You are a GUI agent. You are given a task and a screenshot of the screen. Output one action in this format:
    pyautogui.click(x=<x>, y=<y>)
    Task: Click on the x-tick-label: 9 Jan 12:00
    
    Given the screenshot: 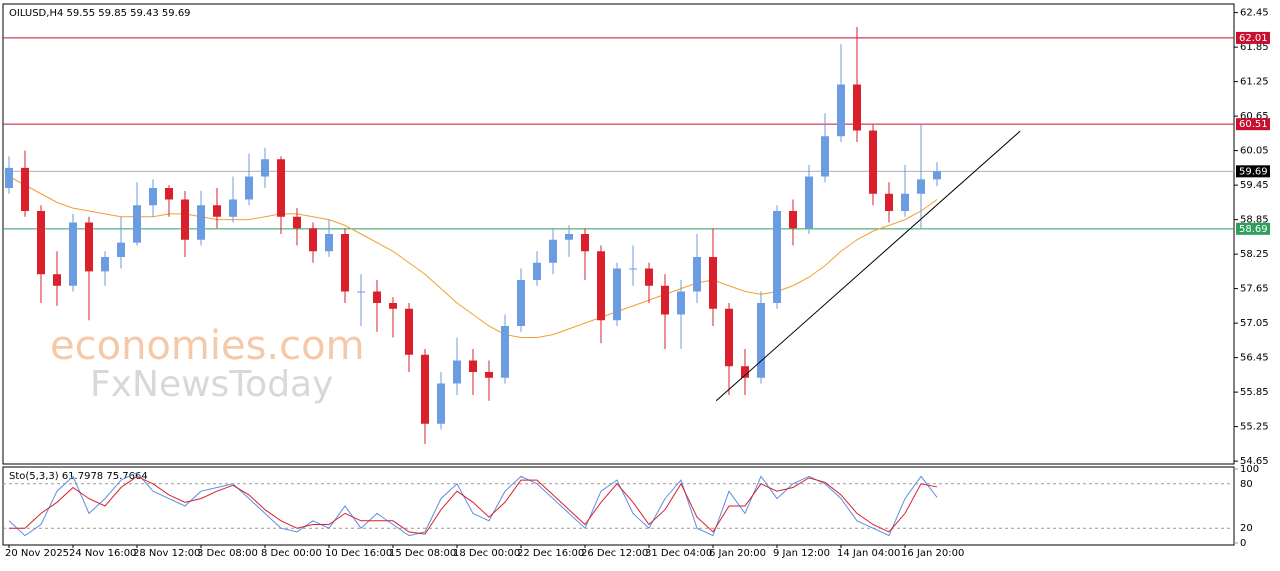 What is the action you would take?
    pyautogui.click(x=801, y=553)
    